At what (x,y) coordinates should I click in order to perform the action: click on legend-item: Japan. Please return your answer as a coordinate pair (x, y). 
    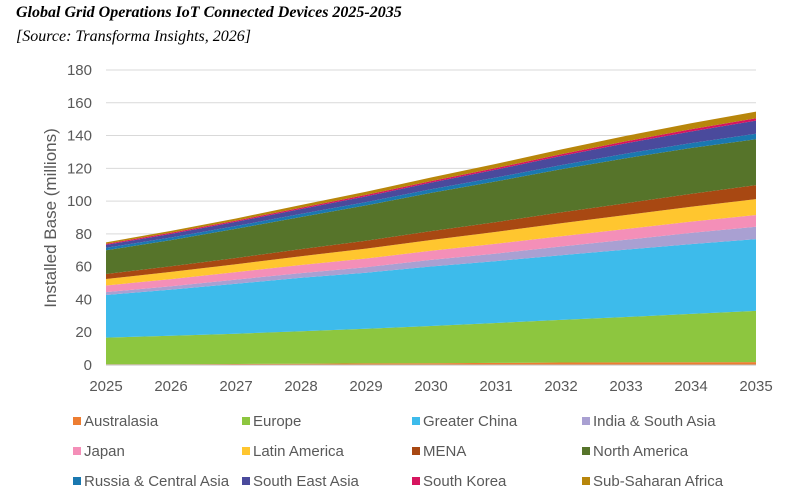
    Looking at the image, I should click on (99, 451).